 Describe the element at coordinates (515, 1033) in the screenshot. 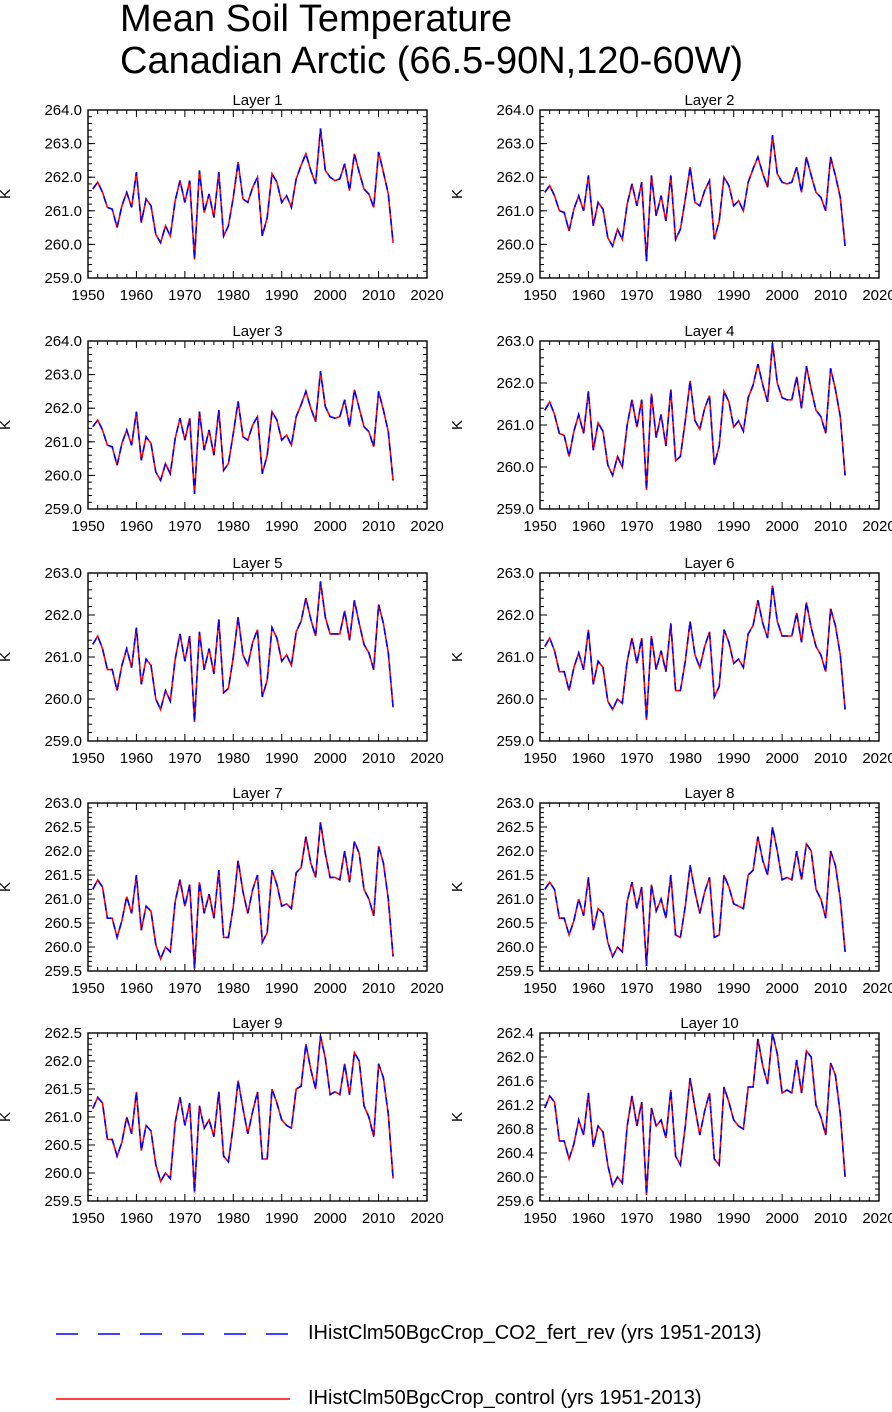

I see `y-tick-label: 262.4` at that location.